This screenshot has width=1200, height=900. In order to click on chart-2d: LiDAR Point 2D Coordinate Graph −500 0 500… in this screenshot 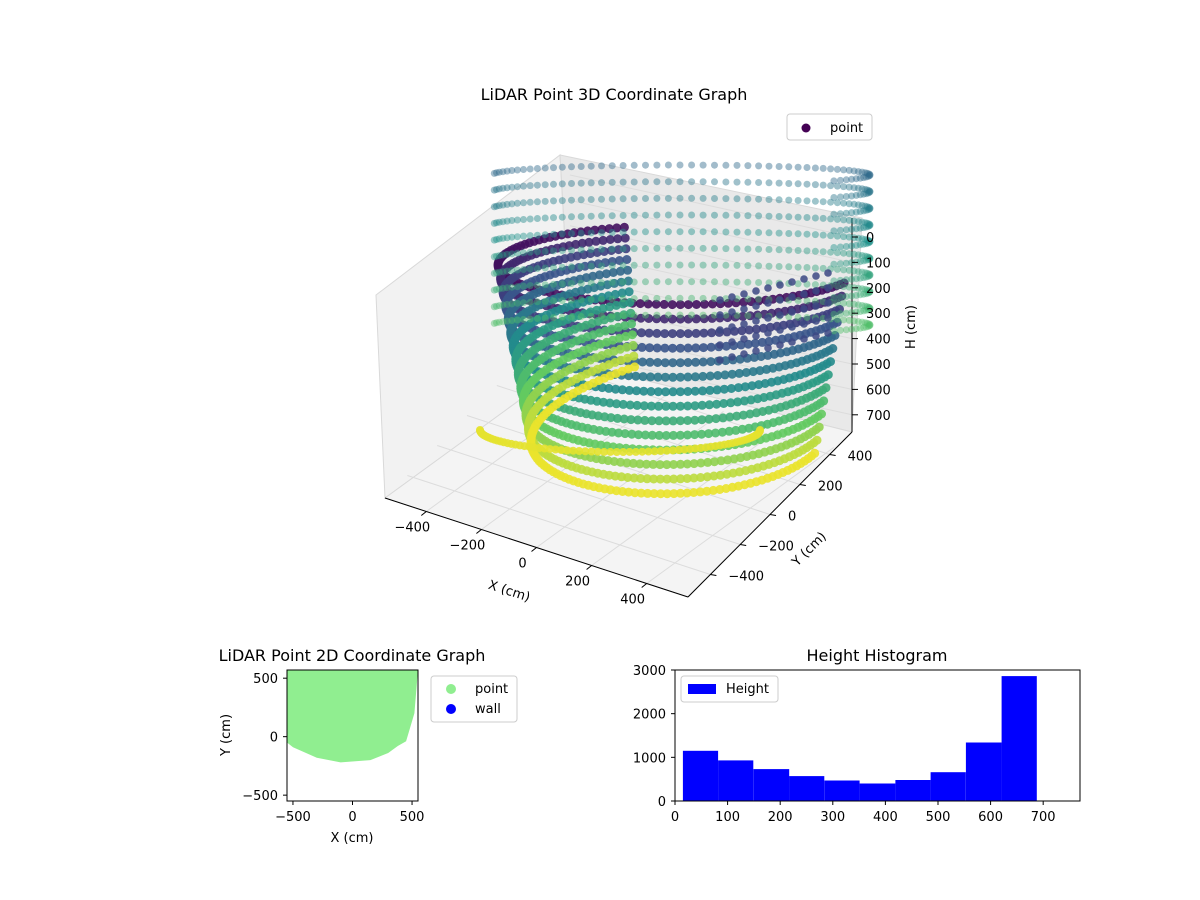, I will do `click(368, 746)`.